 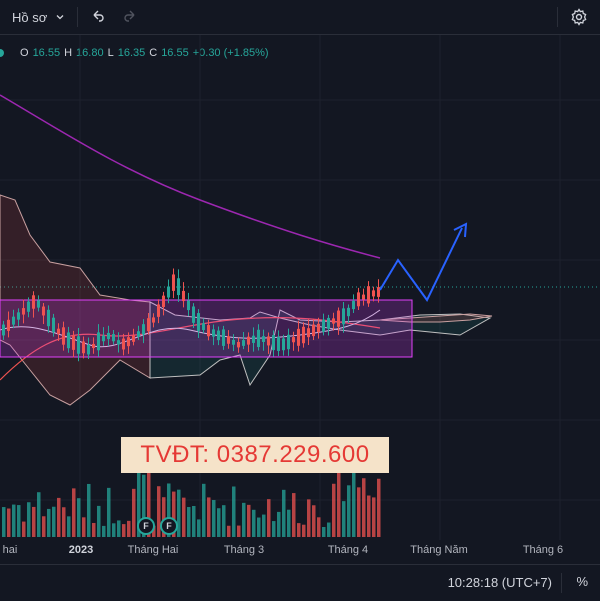 I want to click on ma-red-line, so click(x=190, y=349).